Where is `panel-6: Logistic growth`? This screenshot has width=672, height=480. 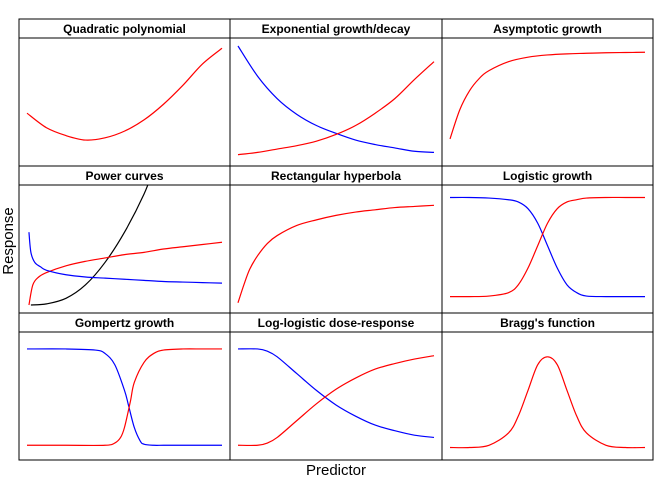
panel-6: Logistic growth is located at coordinates (547, 239).